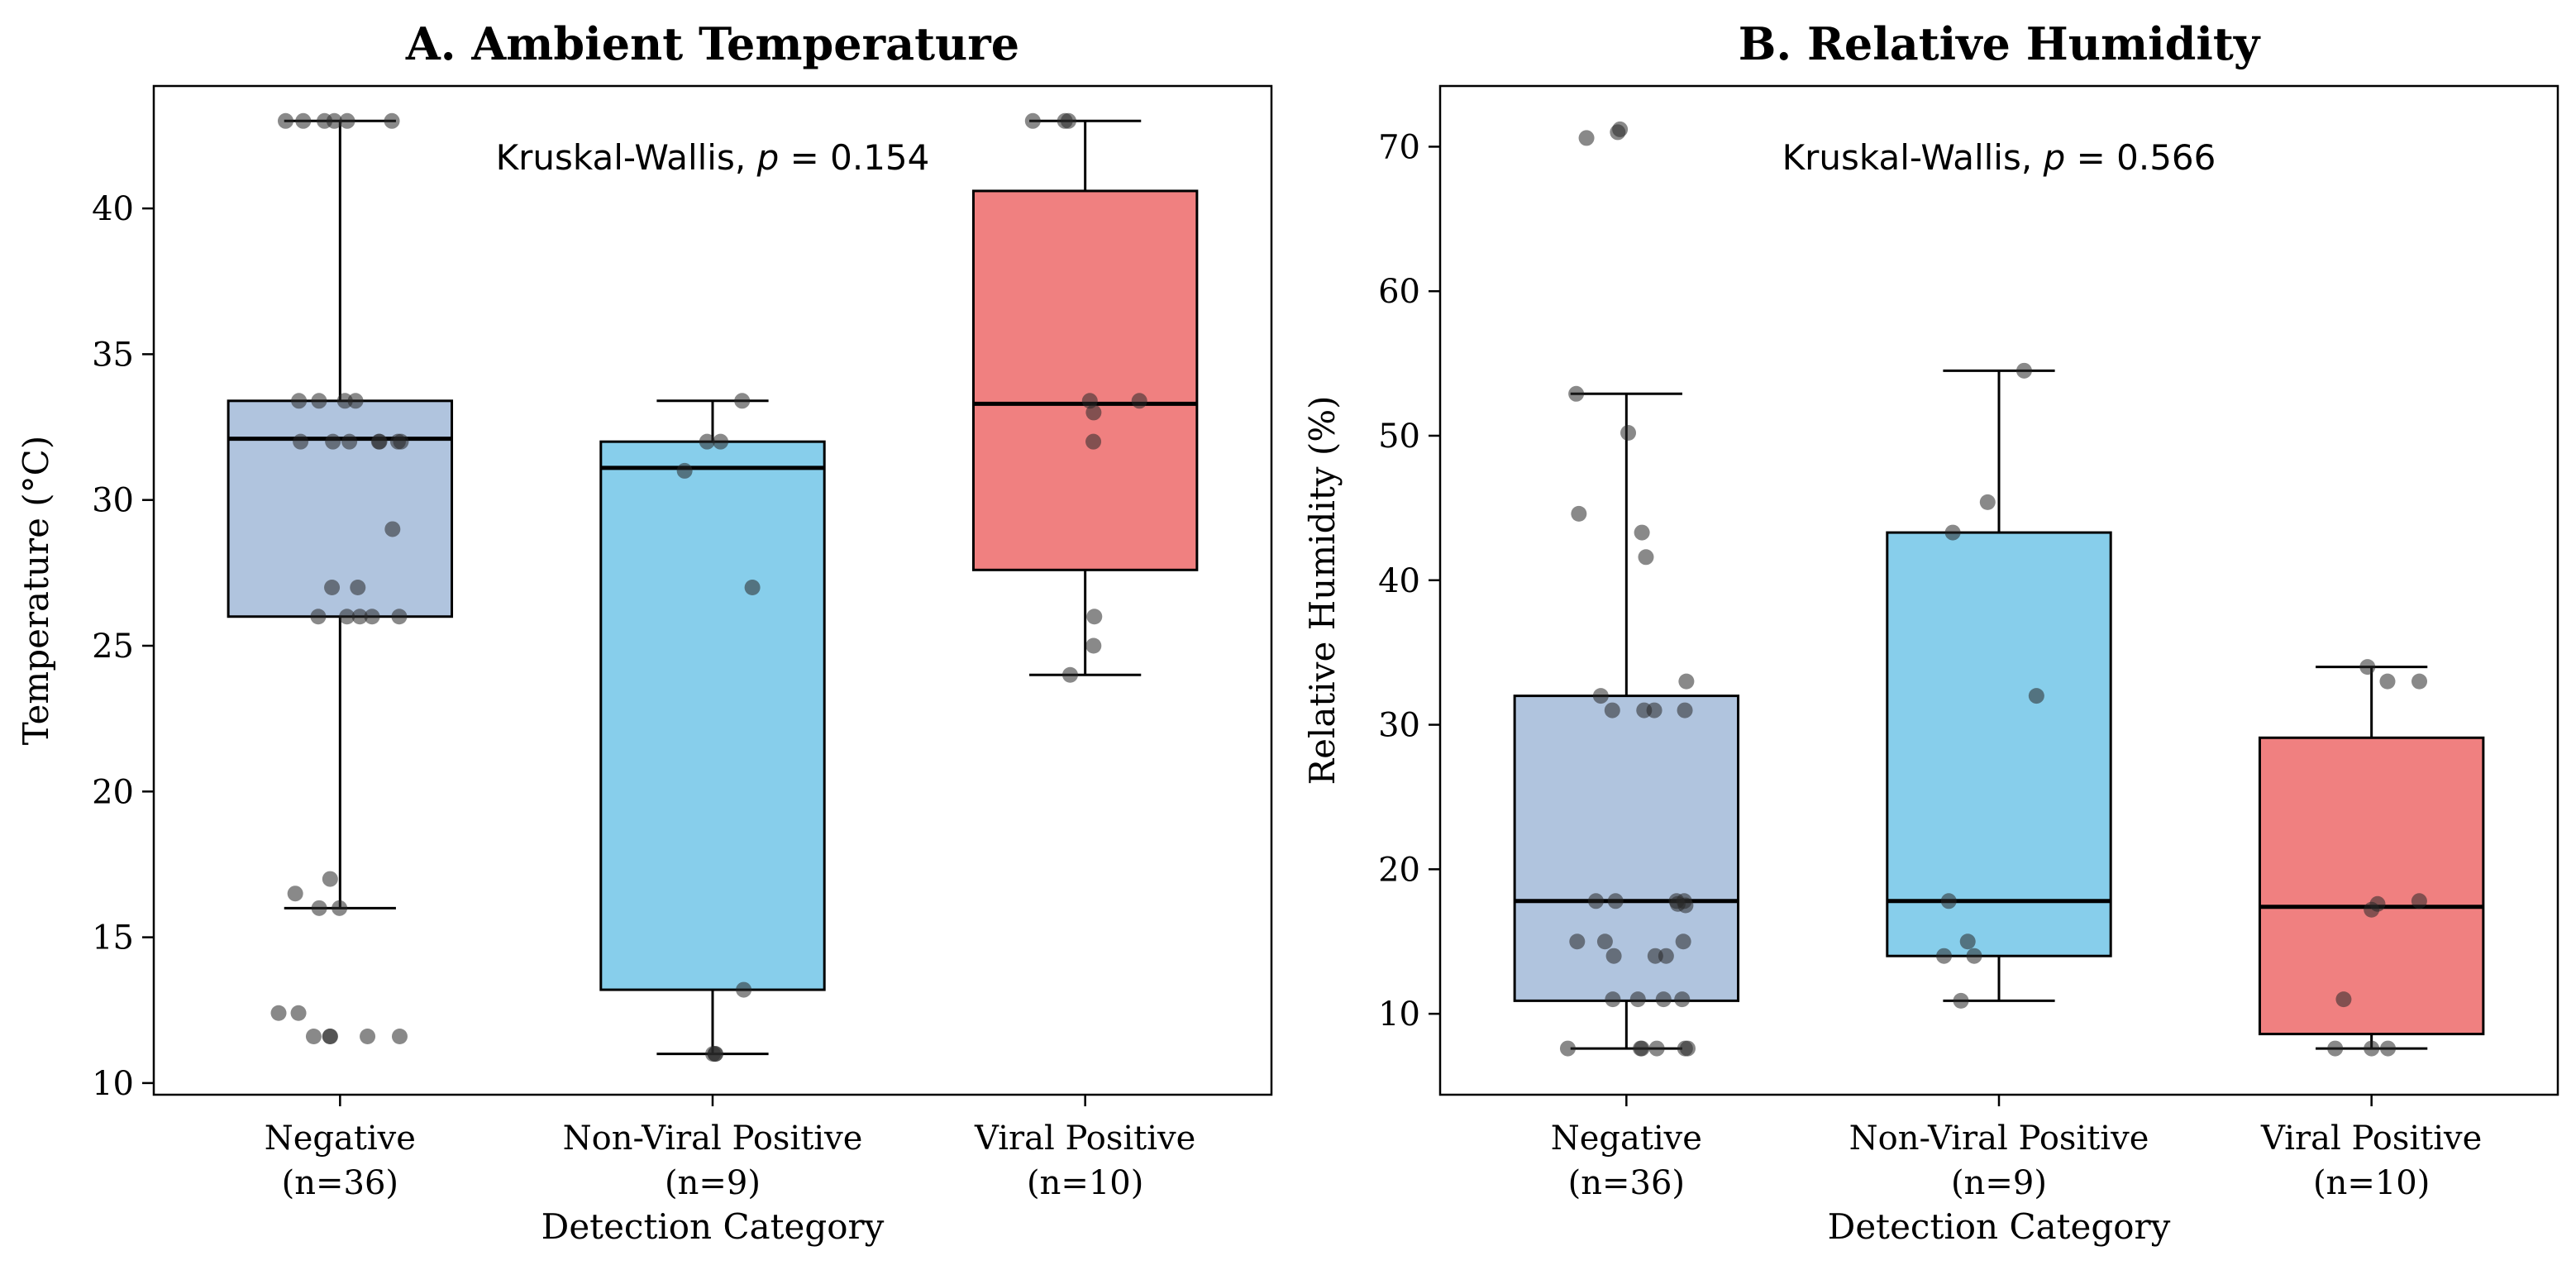 The width and height of the screenshot is (2576, 1270). What do you see at coordinates (1399, 292) in the screenshot?
I see `y-tick-label: 60` at bounding box center [1399, 292].